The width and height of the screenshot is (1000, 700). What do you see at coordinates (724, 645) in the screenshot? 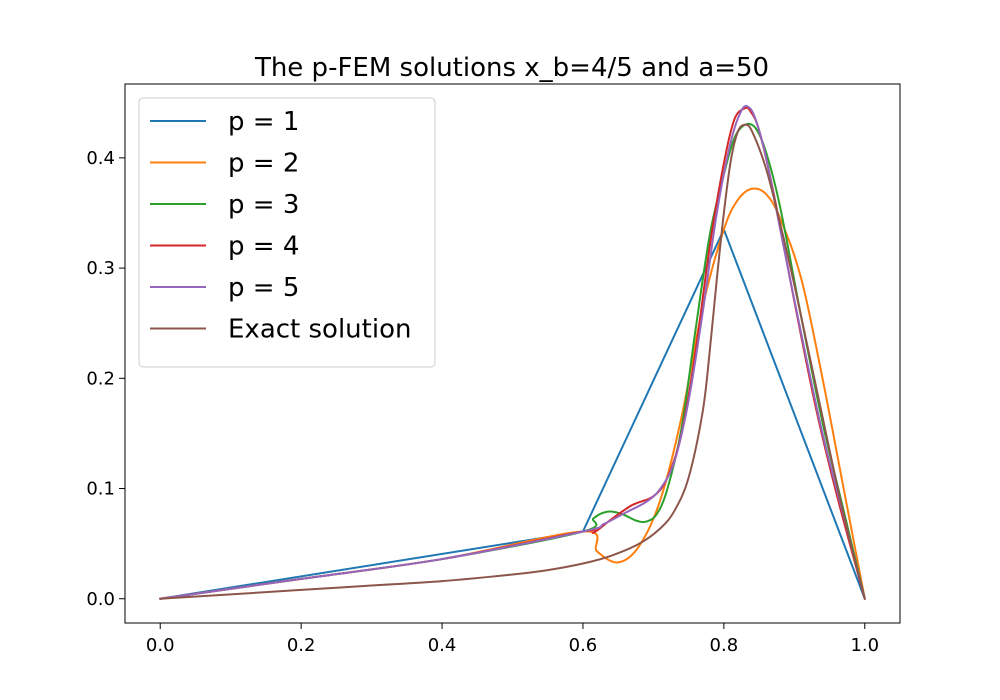
I see `x-tick-label: 0.8` at bounding box center [724, 645].